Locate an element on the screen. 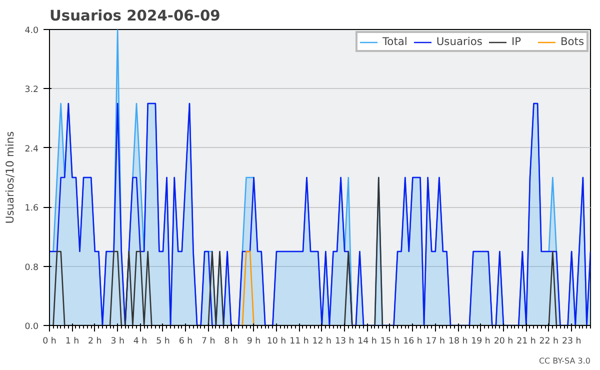 Image resolution: width=600 pixels, height=370 pixels. y-tick-label: 1.6 is located at coordinates (31, 209).